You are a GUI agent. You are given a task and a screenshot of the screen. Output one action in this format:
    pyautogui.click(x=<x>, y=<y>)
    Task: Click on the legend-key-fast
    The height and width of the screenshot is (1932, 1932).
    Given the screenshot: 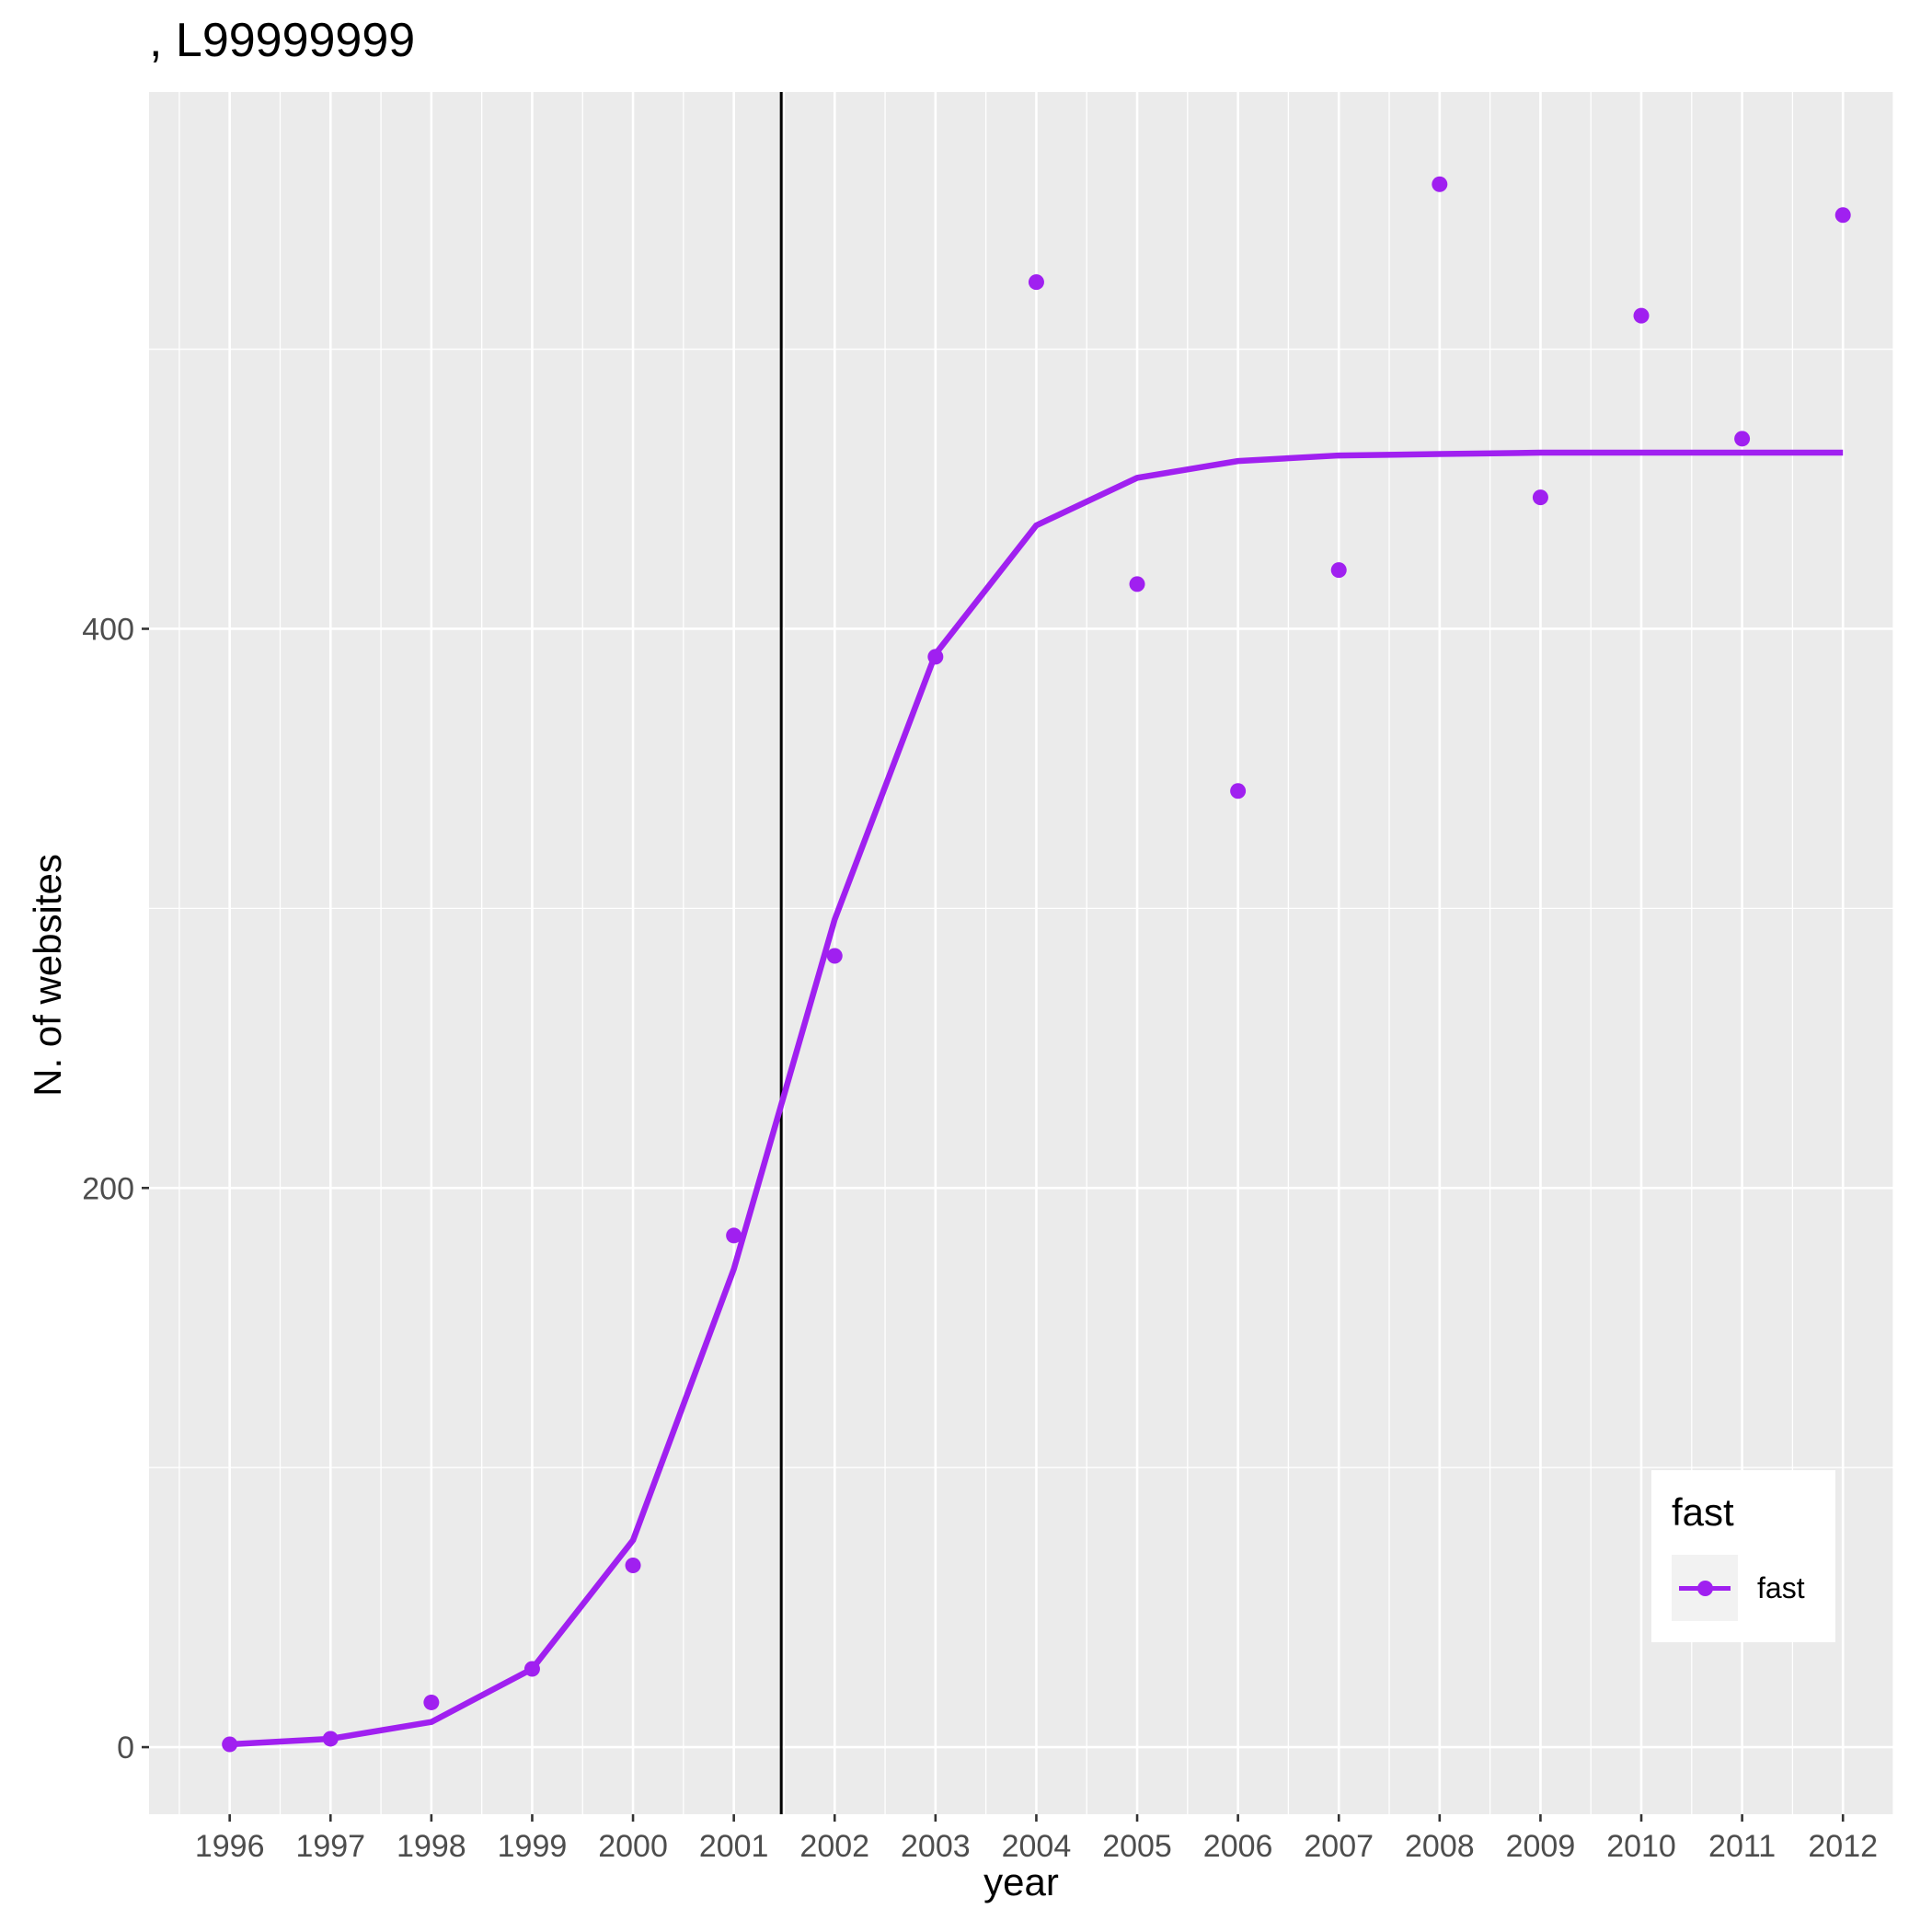 What is the action you would take?
    pyautogui.click(x=1705, y=1588)
    